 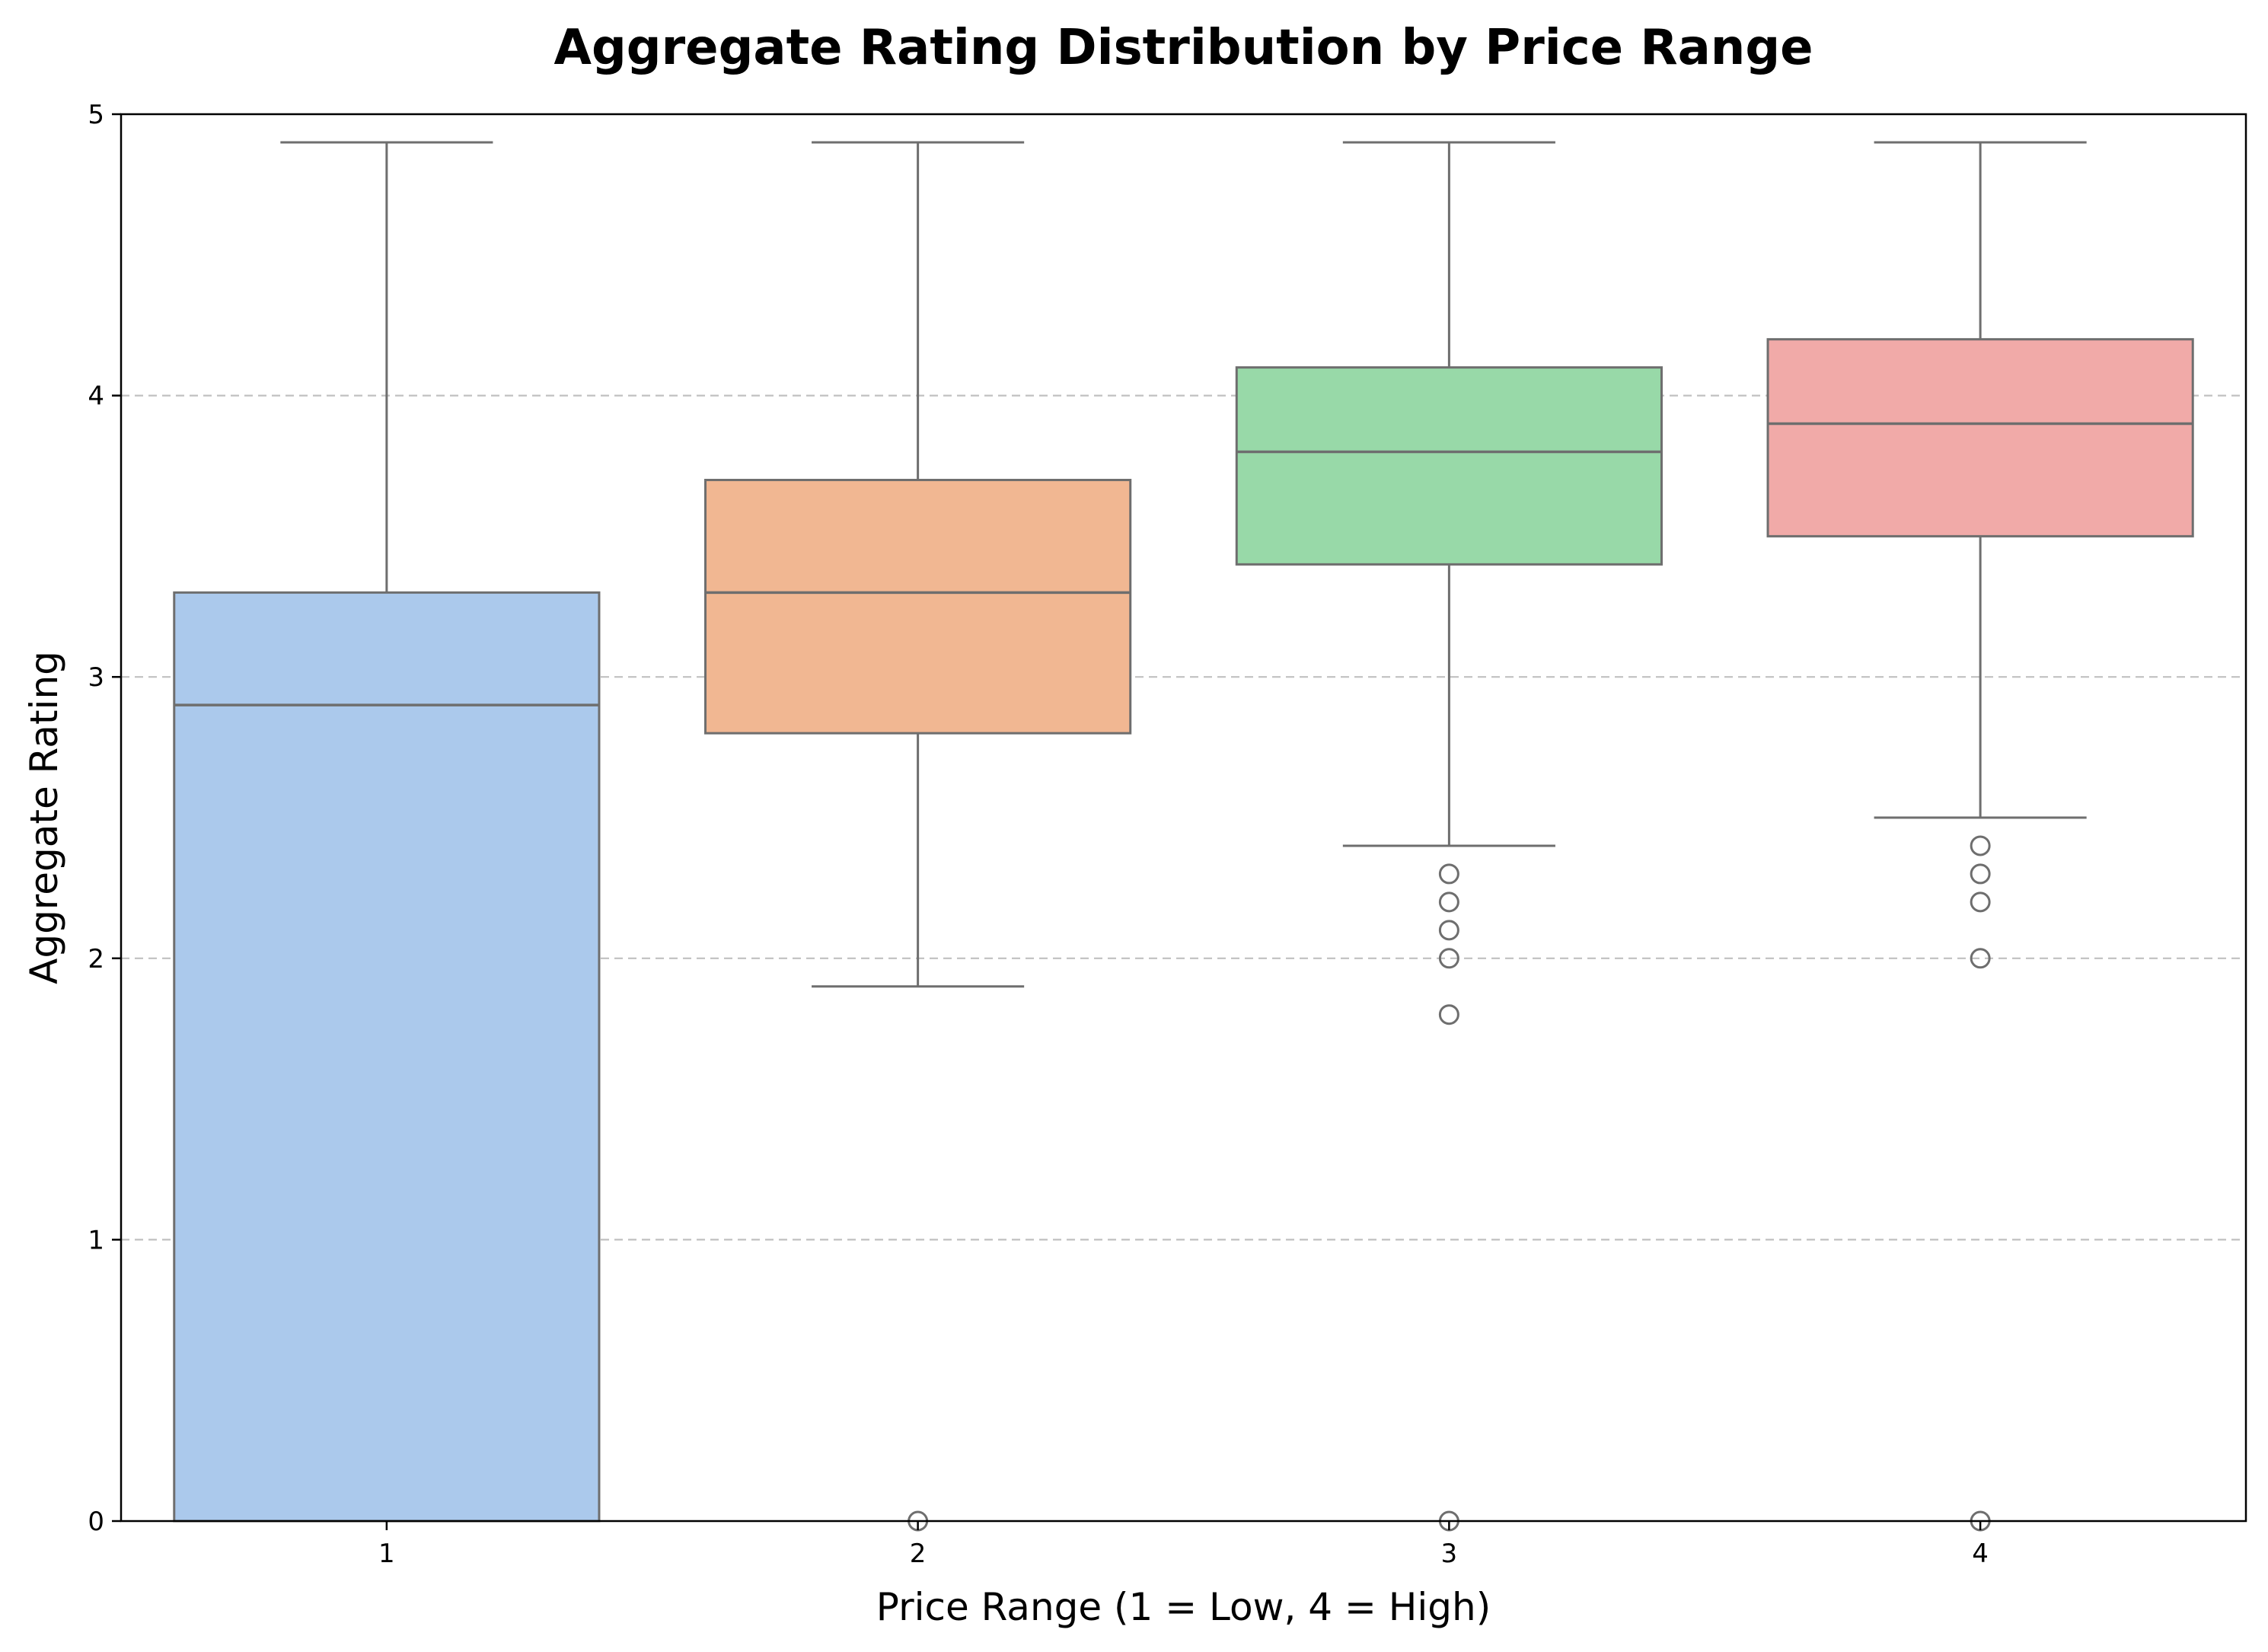 I want to click on x-tick-label-2: 2, so click(x=918, y=1554).